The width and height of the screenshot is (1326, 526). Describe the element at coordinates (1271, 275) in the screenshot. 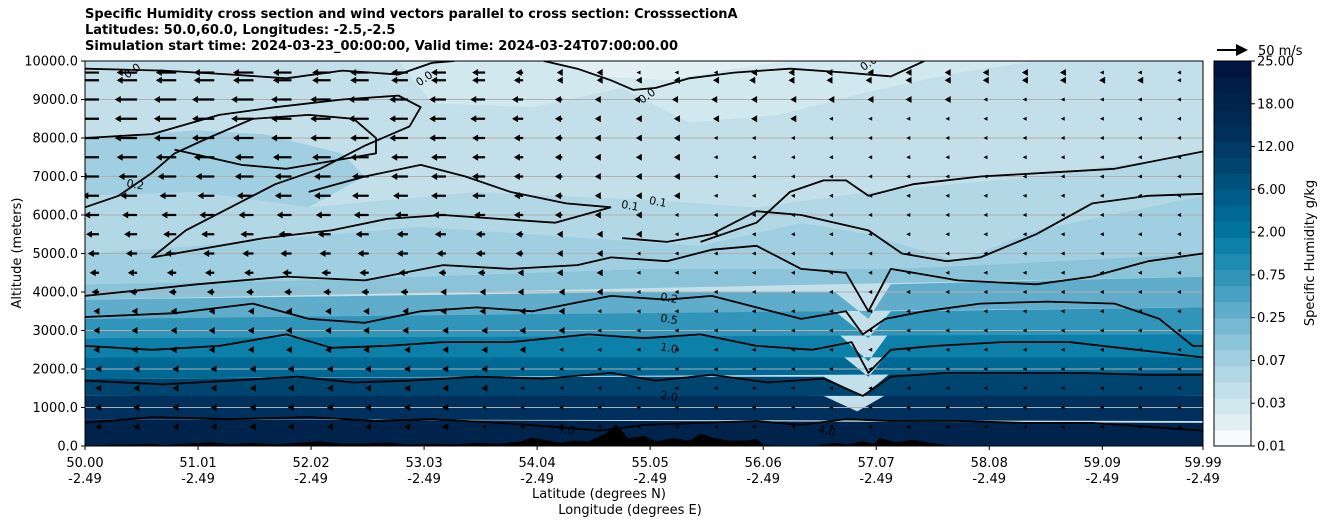

I see `colorbar-tick-label: 0.75` at that location.